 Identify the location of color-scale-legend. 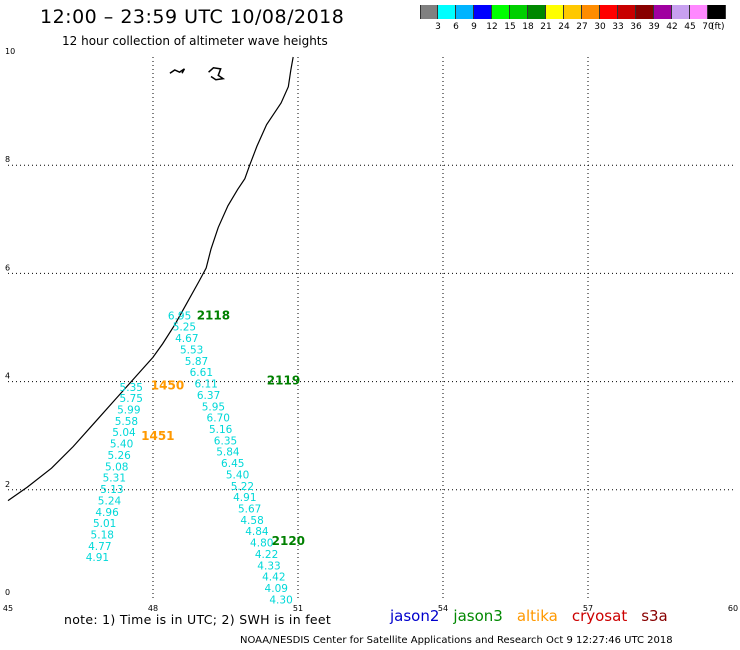
(573, 12).